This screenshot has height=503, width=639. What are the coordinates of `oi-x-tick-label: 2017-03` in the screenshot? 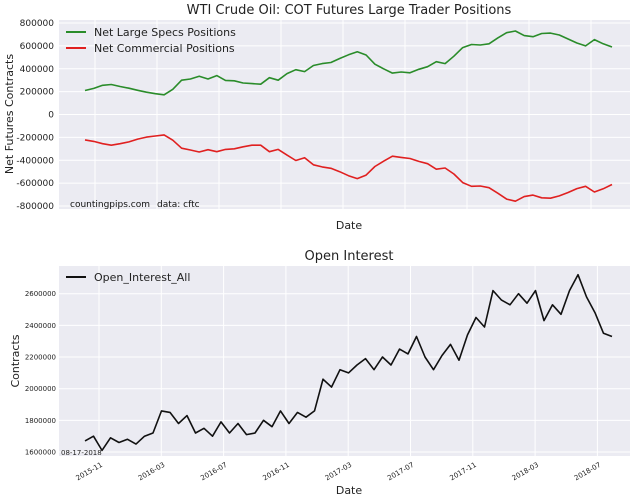 It's located at (338, 472).